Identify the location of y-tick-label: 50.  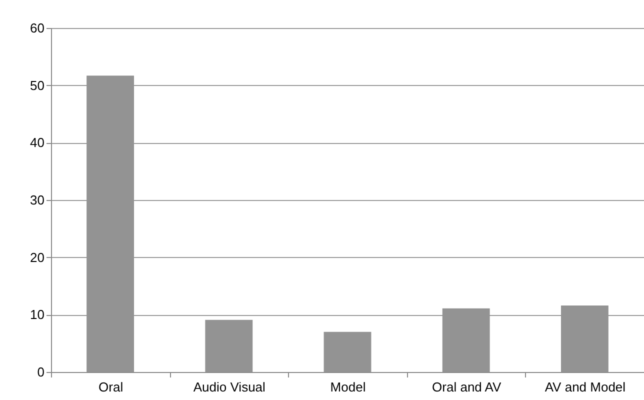
(37, 85).